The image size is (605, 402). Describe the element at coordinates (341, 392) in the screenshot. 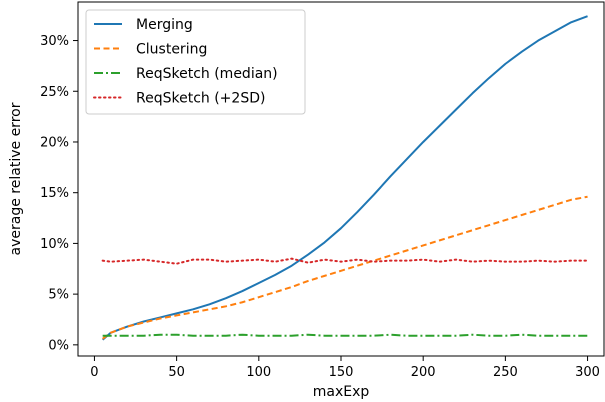

I see `x-axis-label: maxExp` at that location.